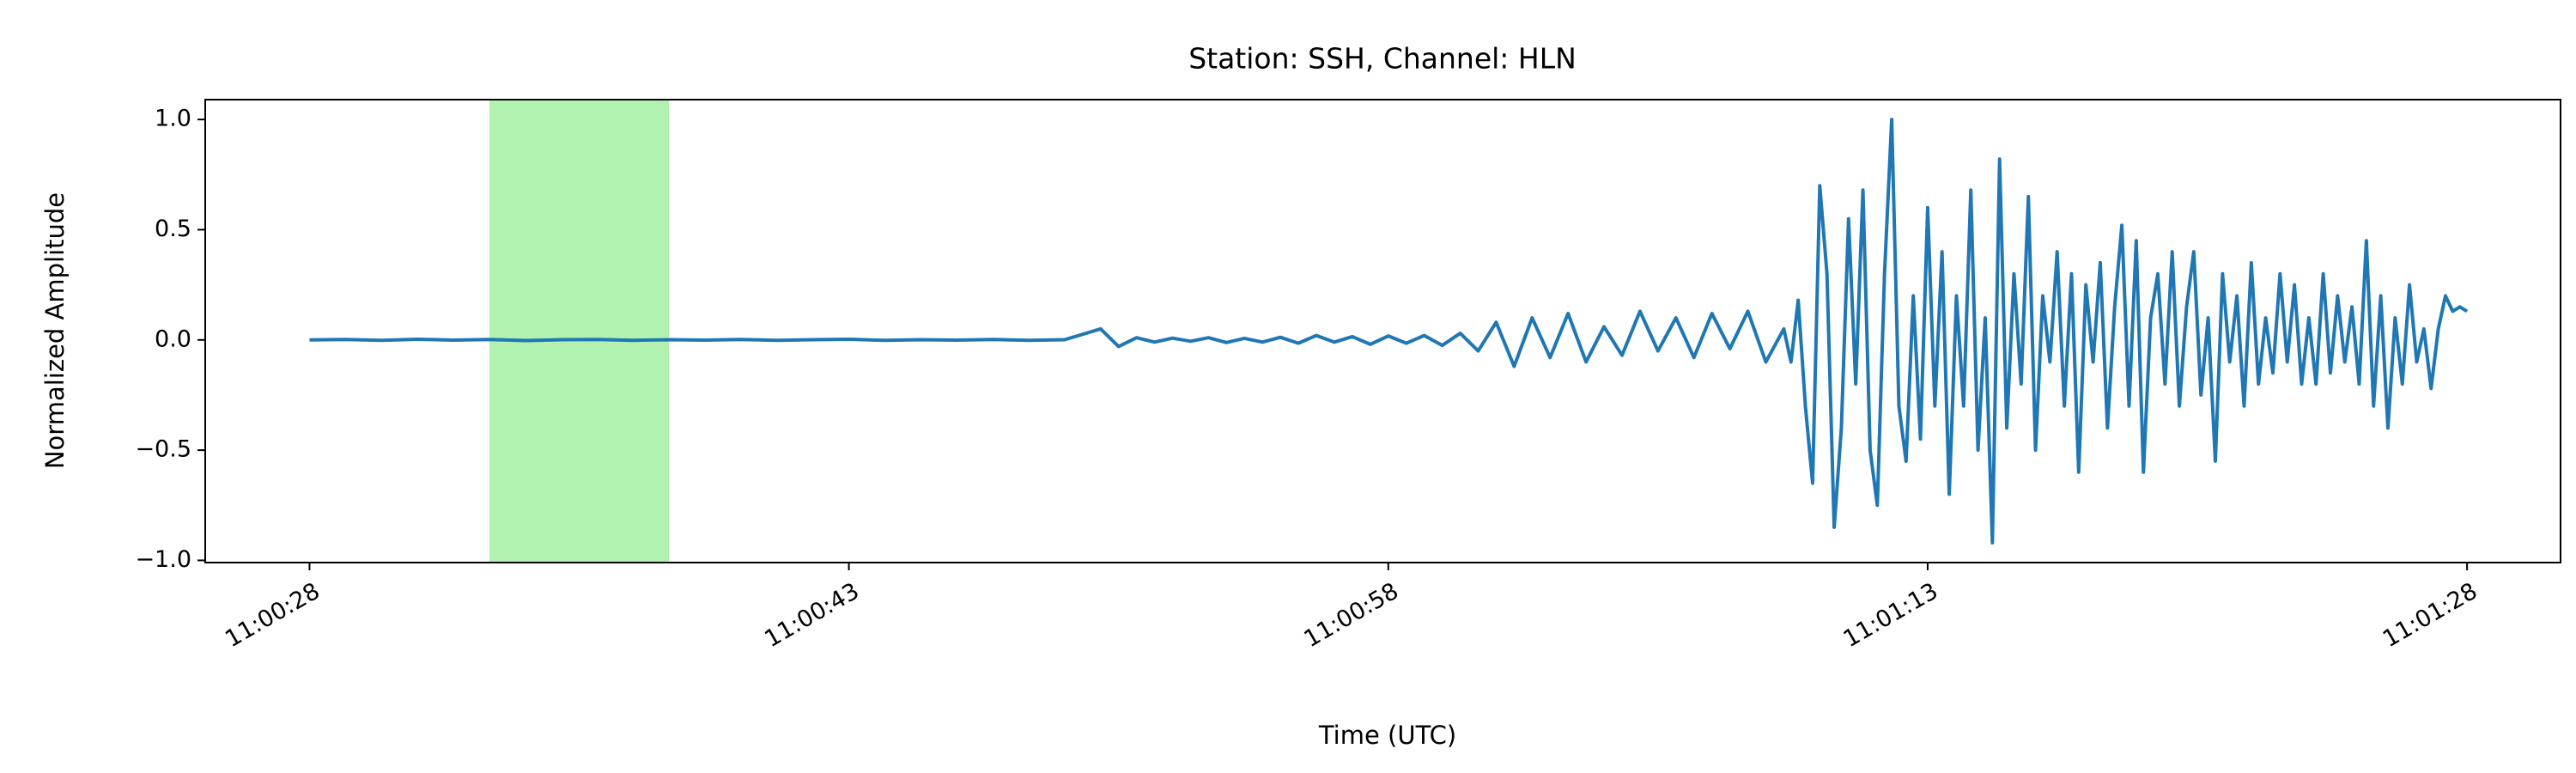 The image size is (2576, 773). Describe the element at coordinates (273, 615) in the screenshot. I see `x-tick-label: 11:00:28` at that location.